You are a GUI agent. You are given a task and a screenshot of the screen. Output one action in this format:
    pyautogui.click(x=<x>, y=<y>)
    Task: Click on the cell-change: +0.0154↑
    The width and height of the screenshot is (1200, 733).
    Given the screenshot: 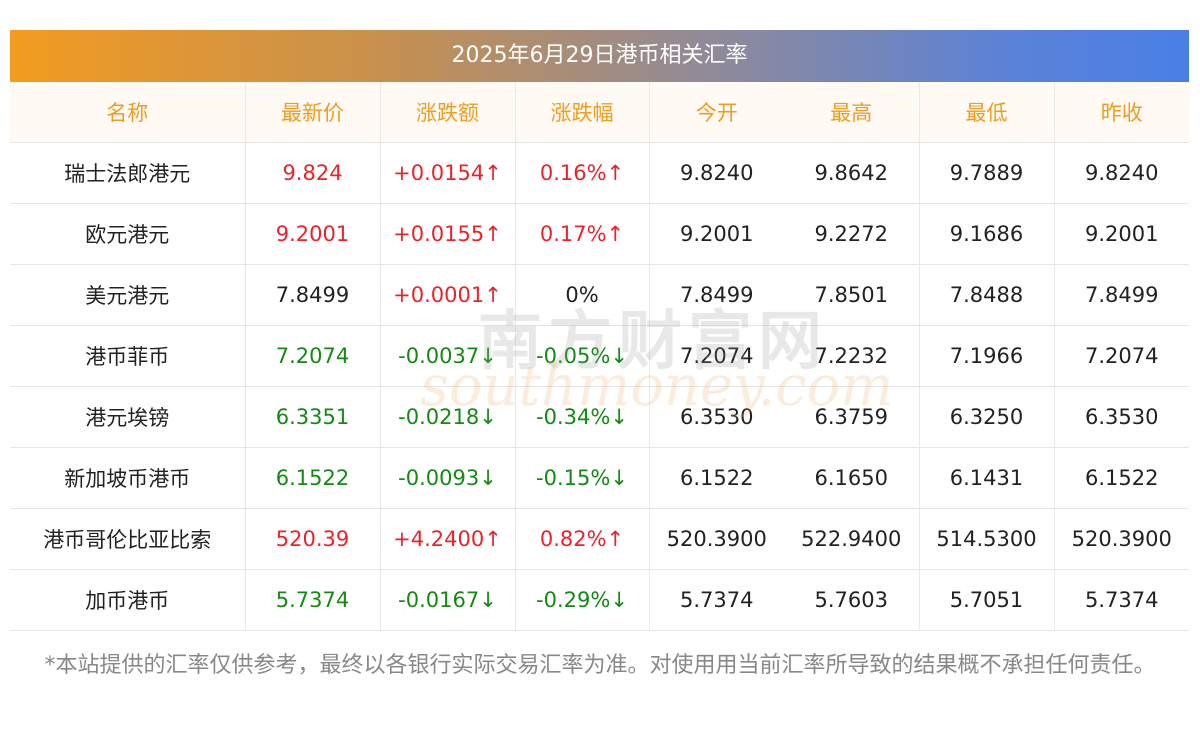 What is the action you would take?
    pyautogui.click(x=448, y=173)
    